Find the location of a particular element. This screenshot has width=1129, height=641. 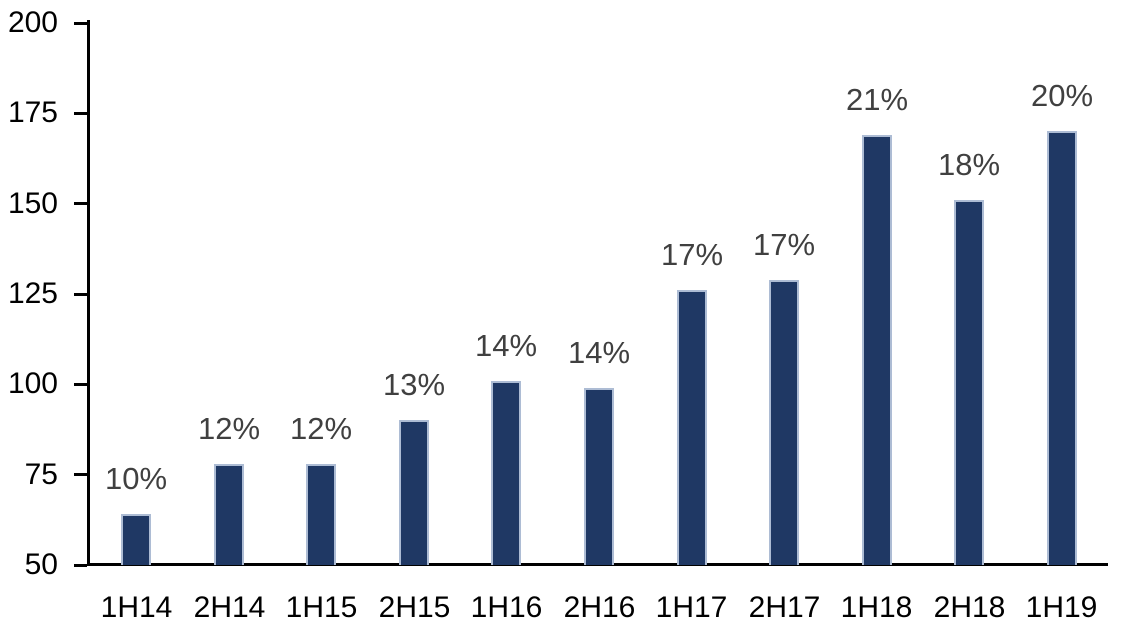

y-axis-tick-label: 125 is located at coordinates (32, 293).